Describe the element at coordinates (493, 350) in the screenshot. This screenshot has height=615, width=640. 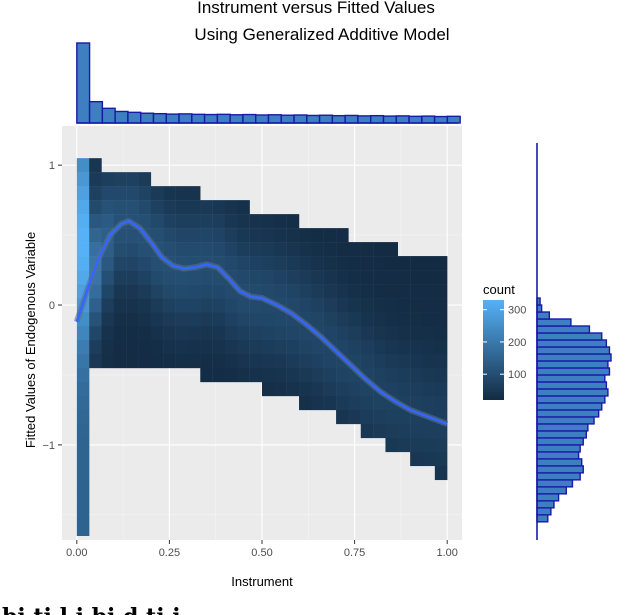
I see `legend-colorbar` at that location.